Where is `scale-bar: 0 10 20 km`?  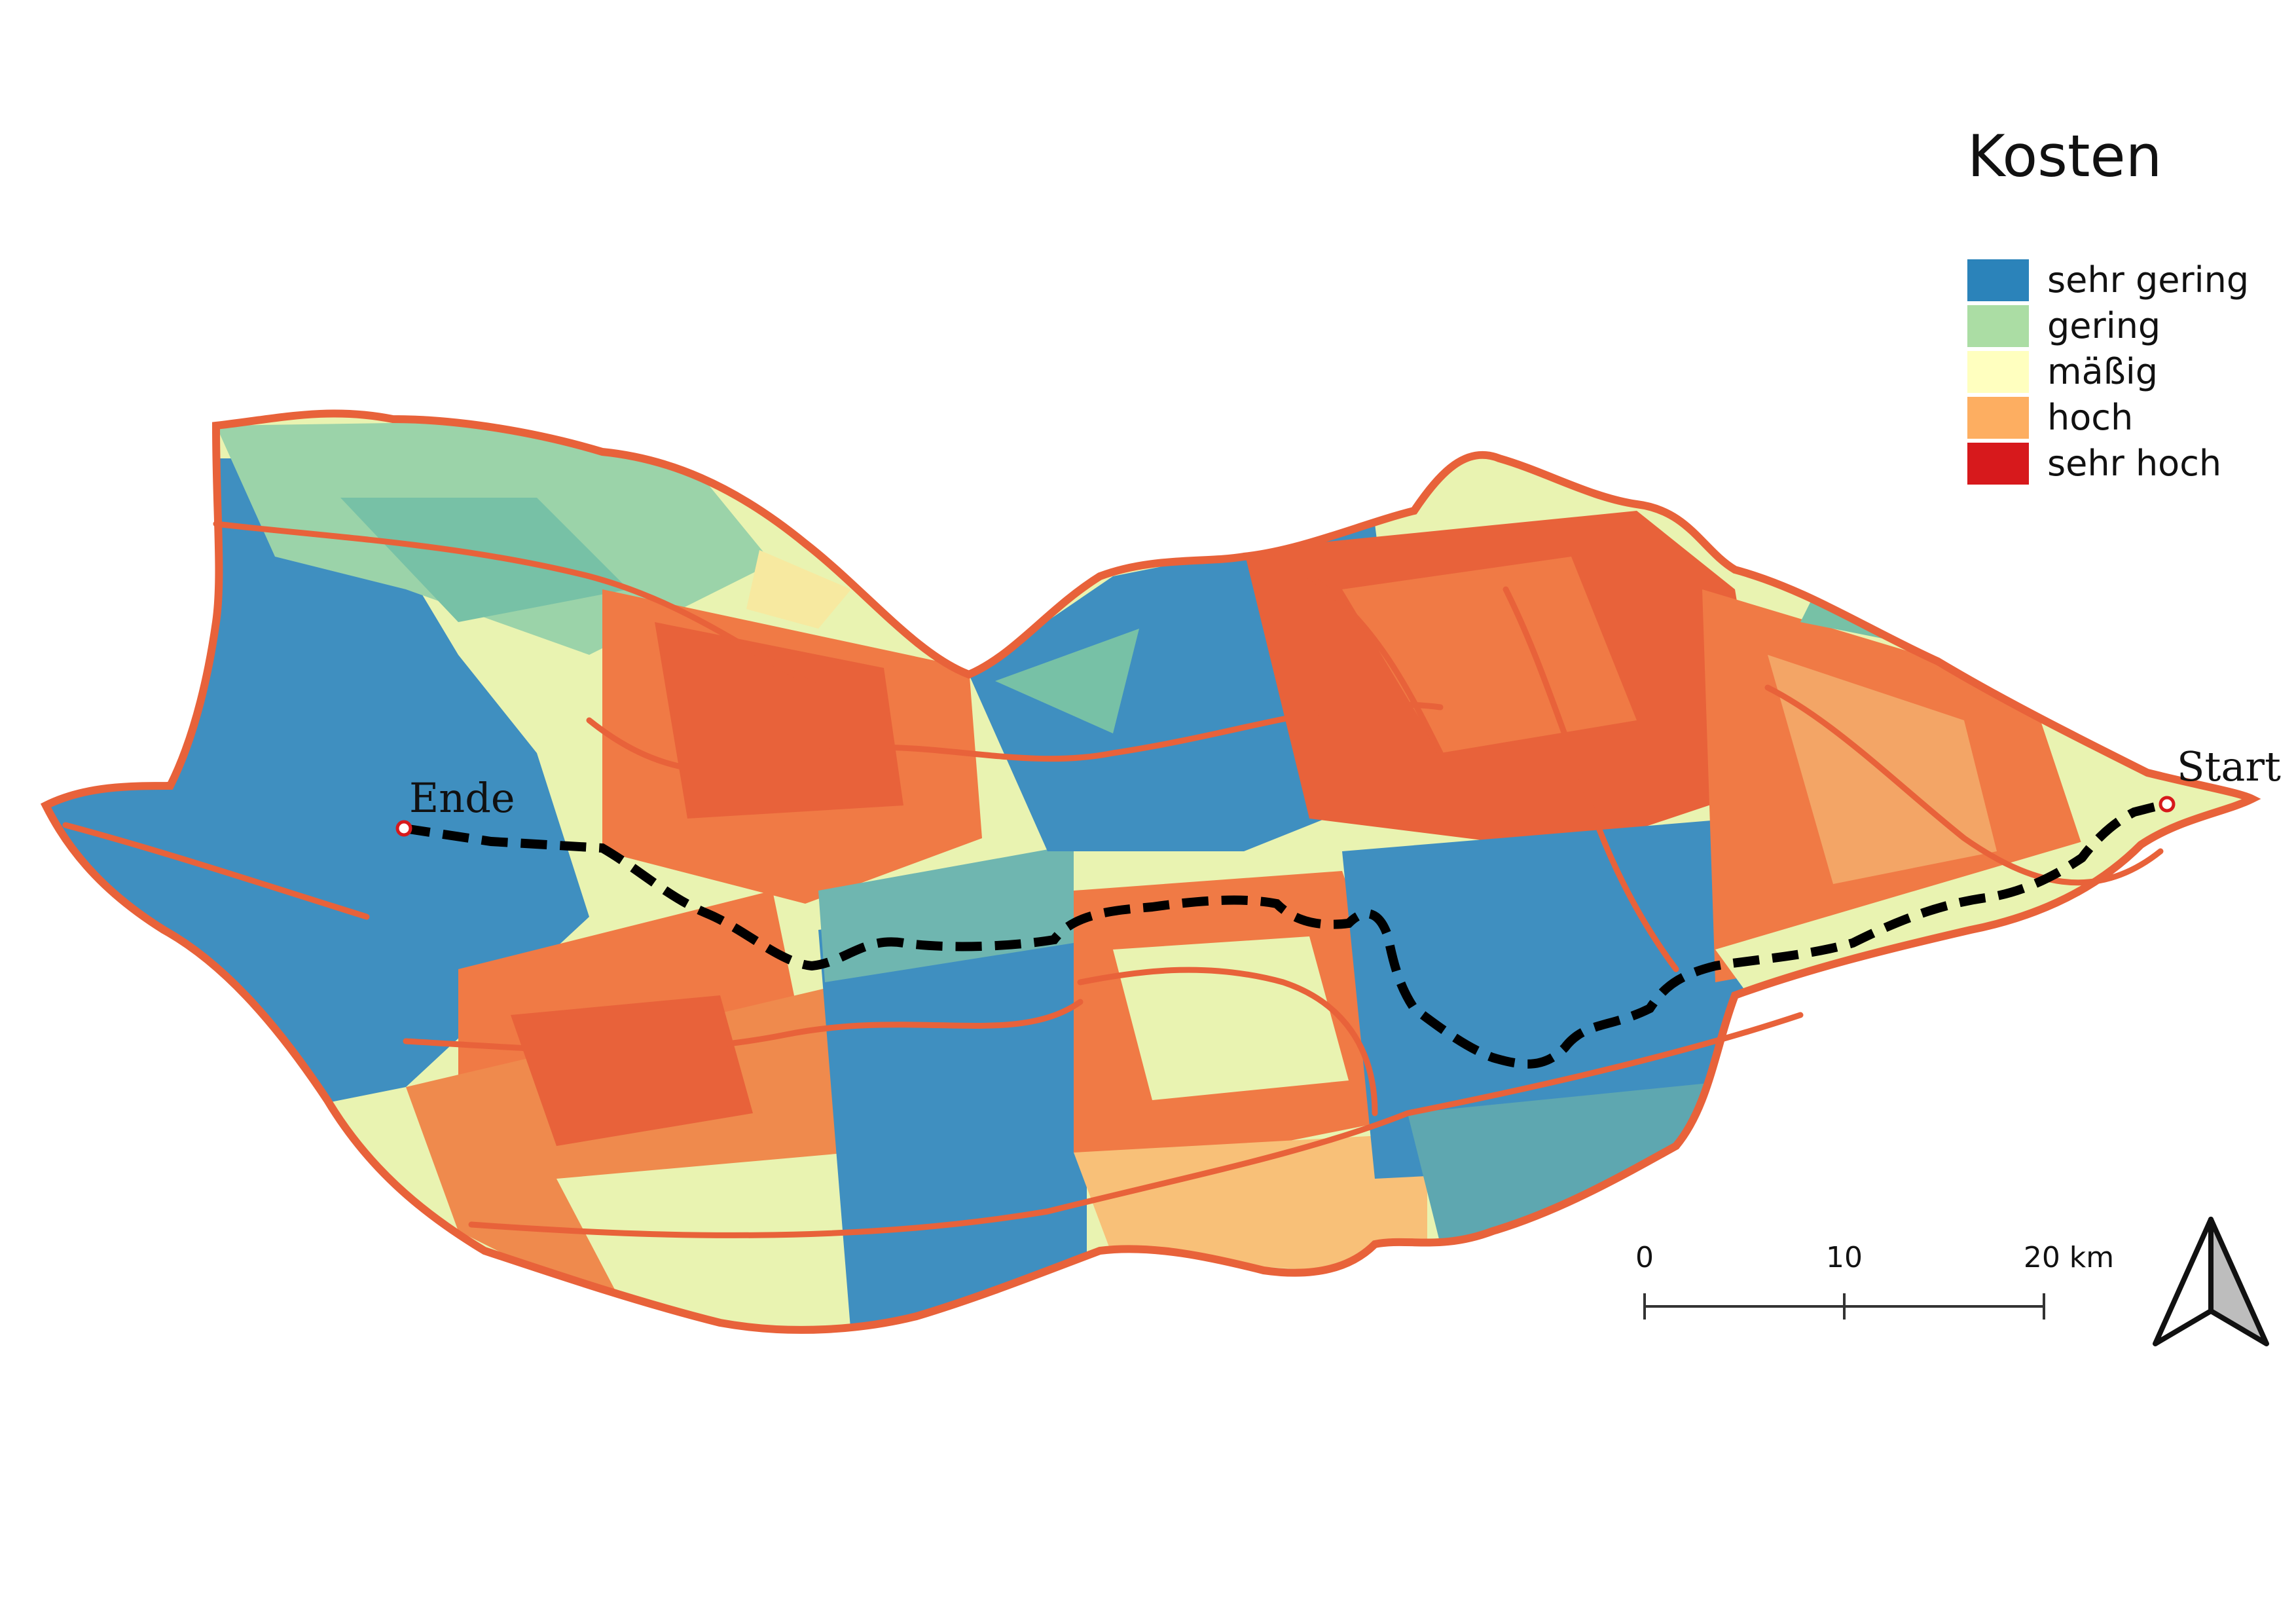
scale-bar: 0 10 20 km is located at coordinates (1874, 1280).